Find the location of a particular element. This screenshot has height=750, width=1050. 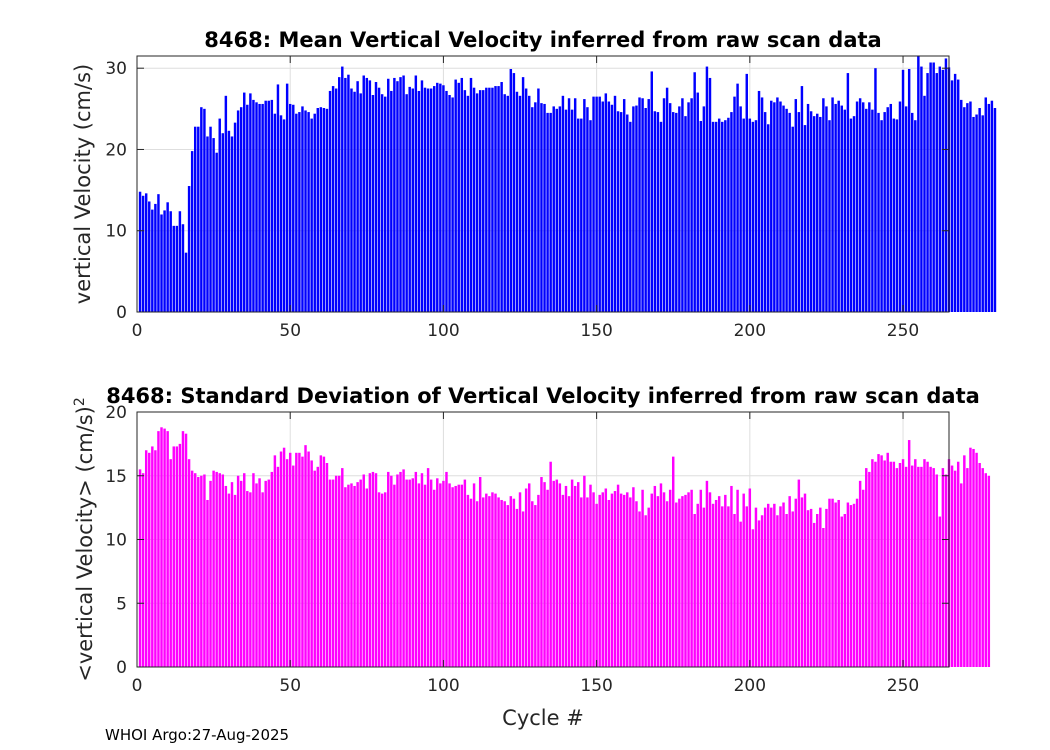

x-tick-label: 250 is located at coordinates (903, 686).